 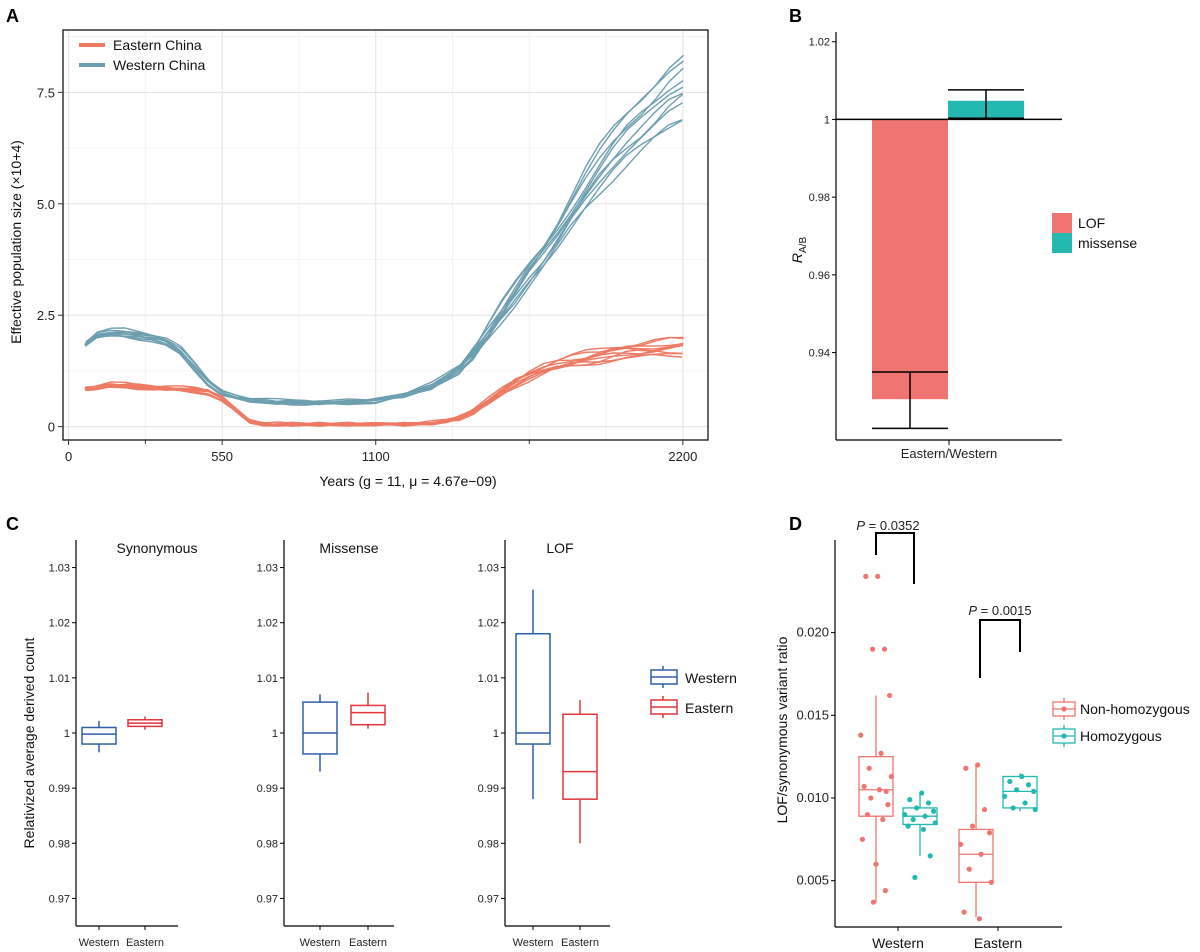 I want to click on legend-label-western: Western China, so click(x=159, y=65).